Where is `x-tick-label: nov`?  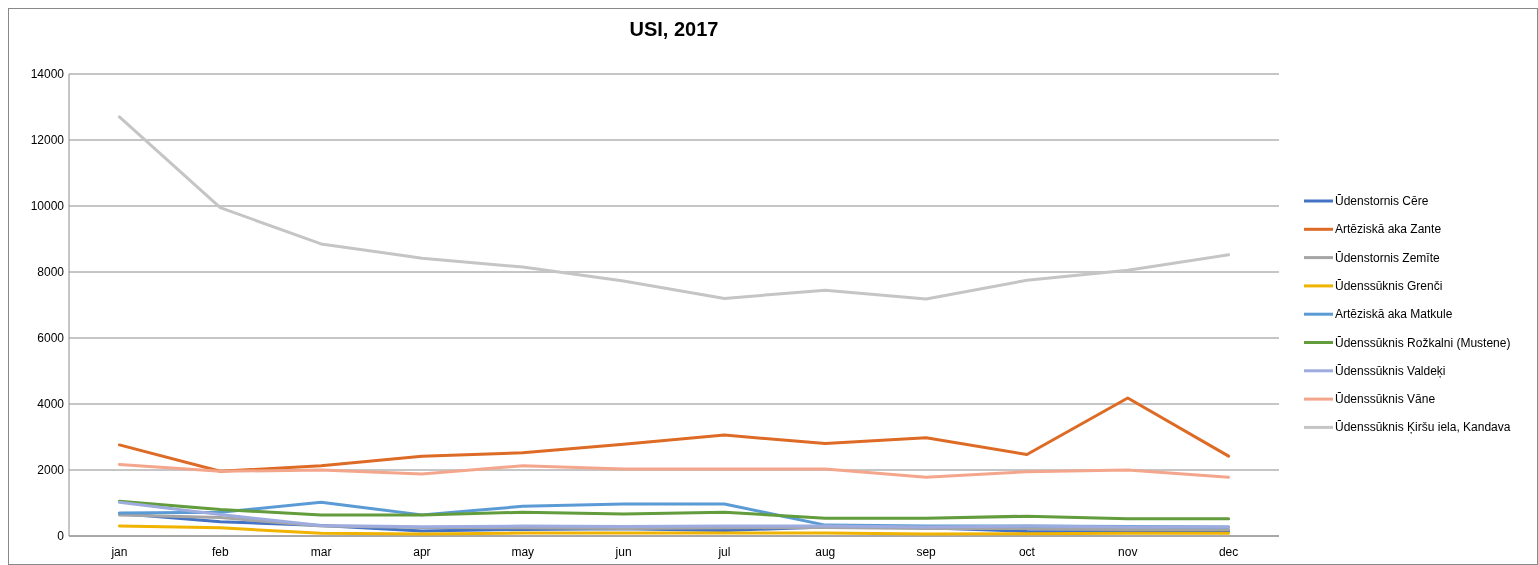 x-tick-label: nov is located at coordinates (1128, 552).